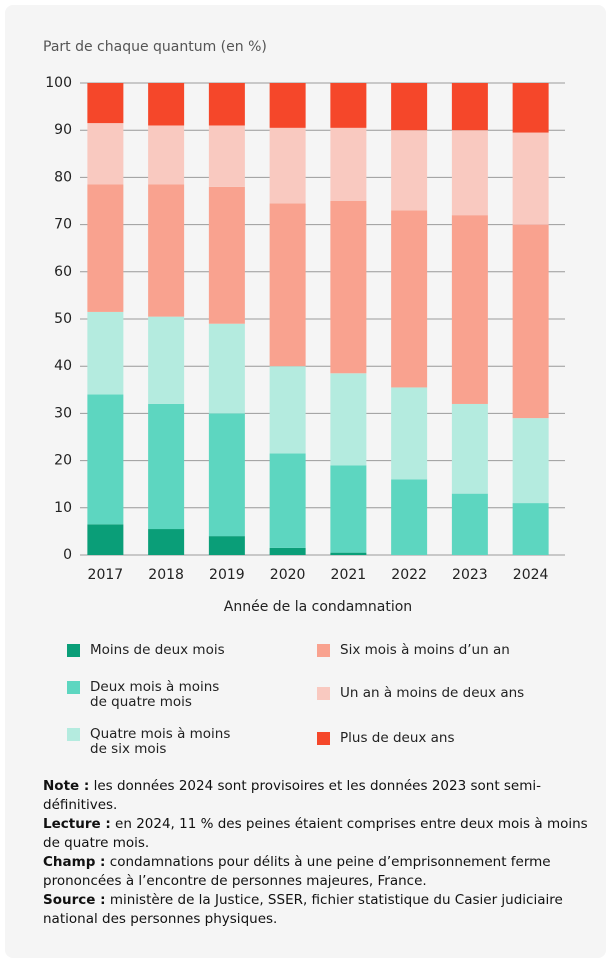  I want to click on y-tick-label: 10, so click(63, 508).